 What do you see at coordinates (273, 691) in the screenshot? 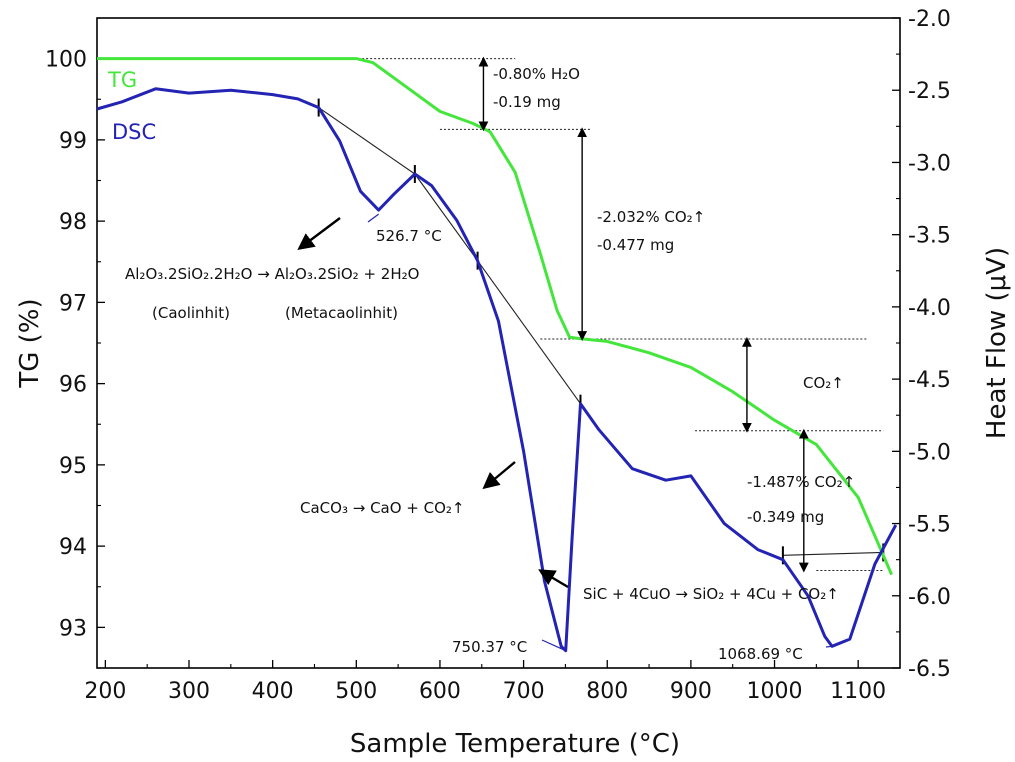
I see `x-tick-label: 400` at bounding box center [273, 691].